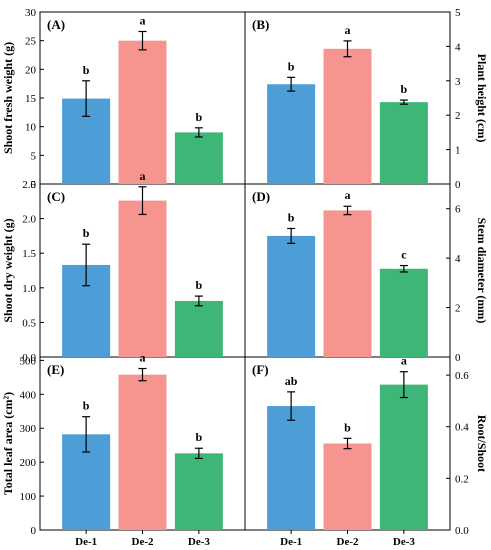  I want to click on panel-label: (B), so click(260, 24).